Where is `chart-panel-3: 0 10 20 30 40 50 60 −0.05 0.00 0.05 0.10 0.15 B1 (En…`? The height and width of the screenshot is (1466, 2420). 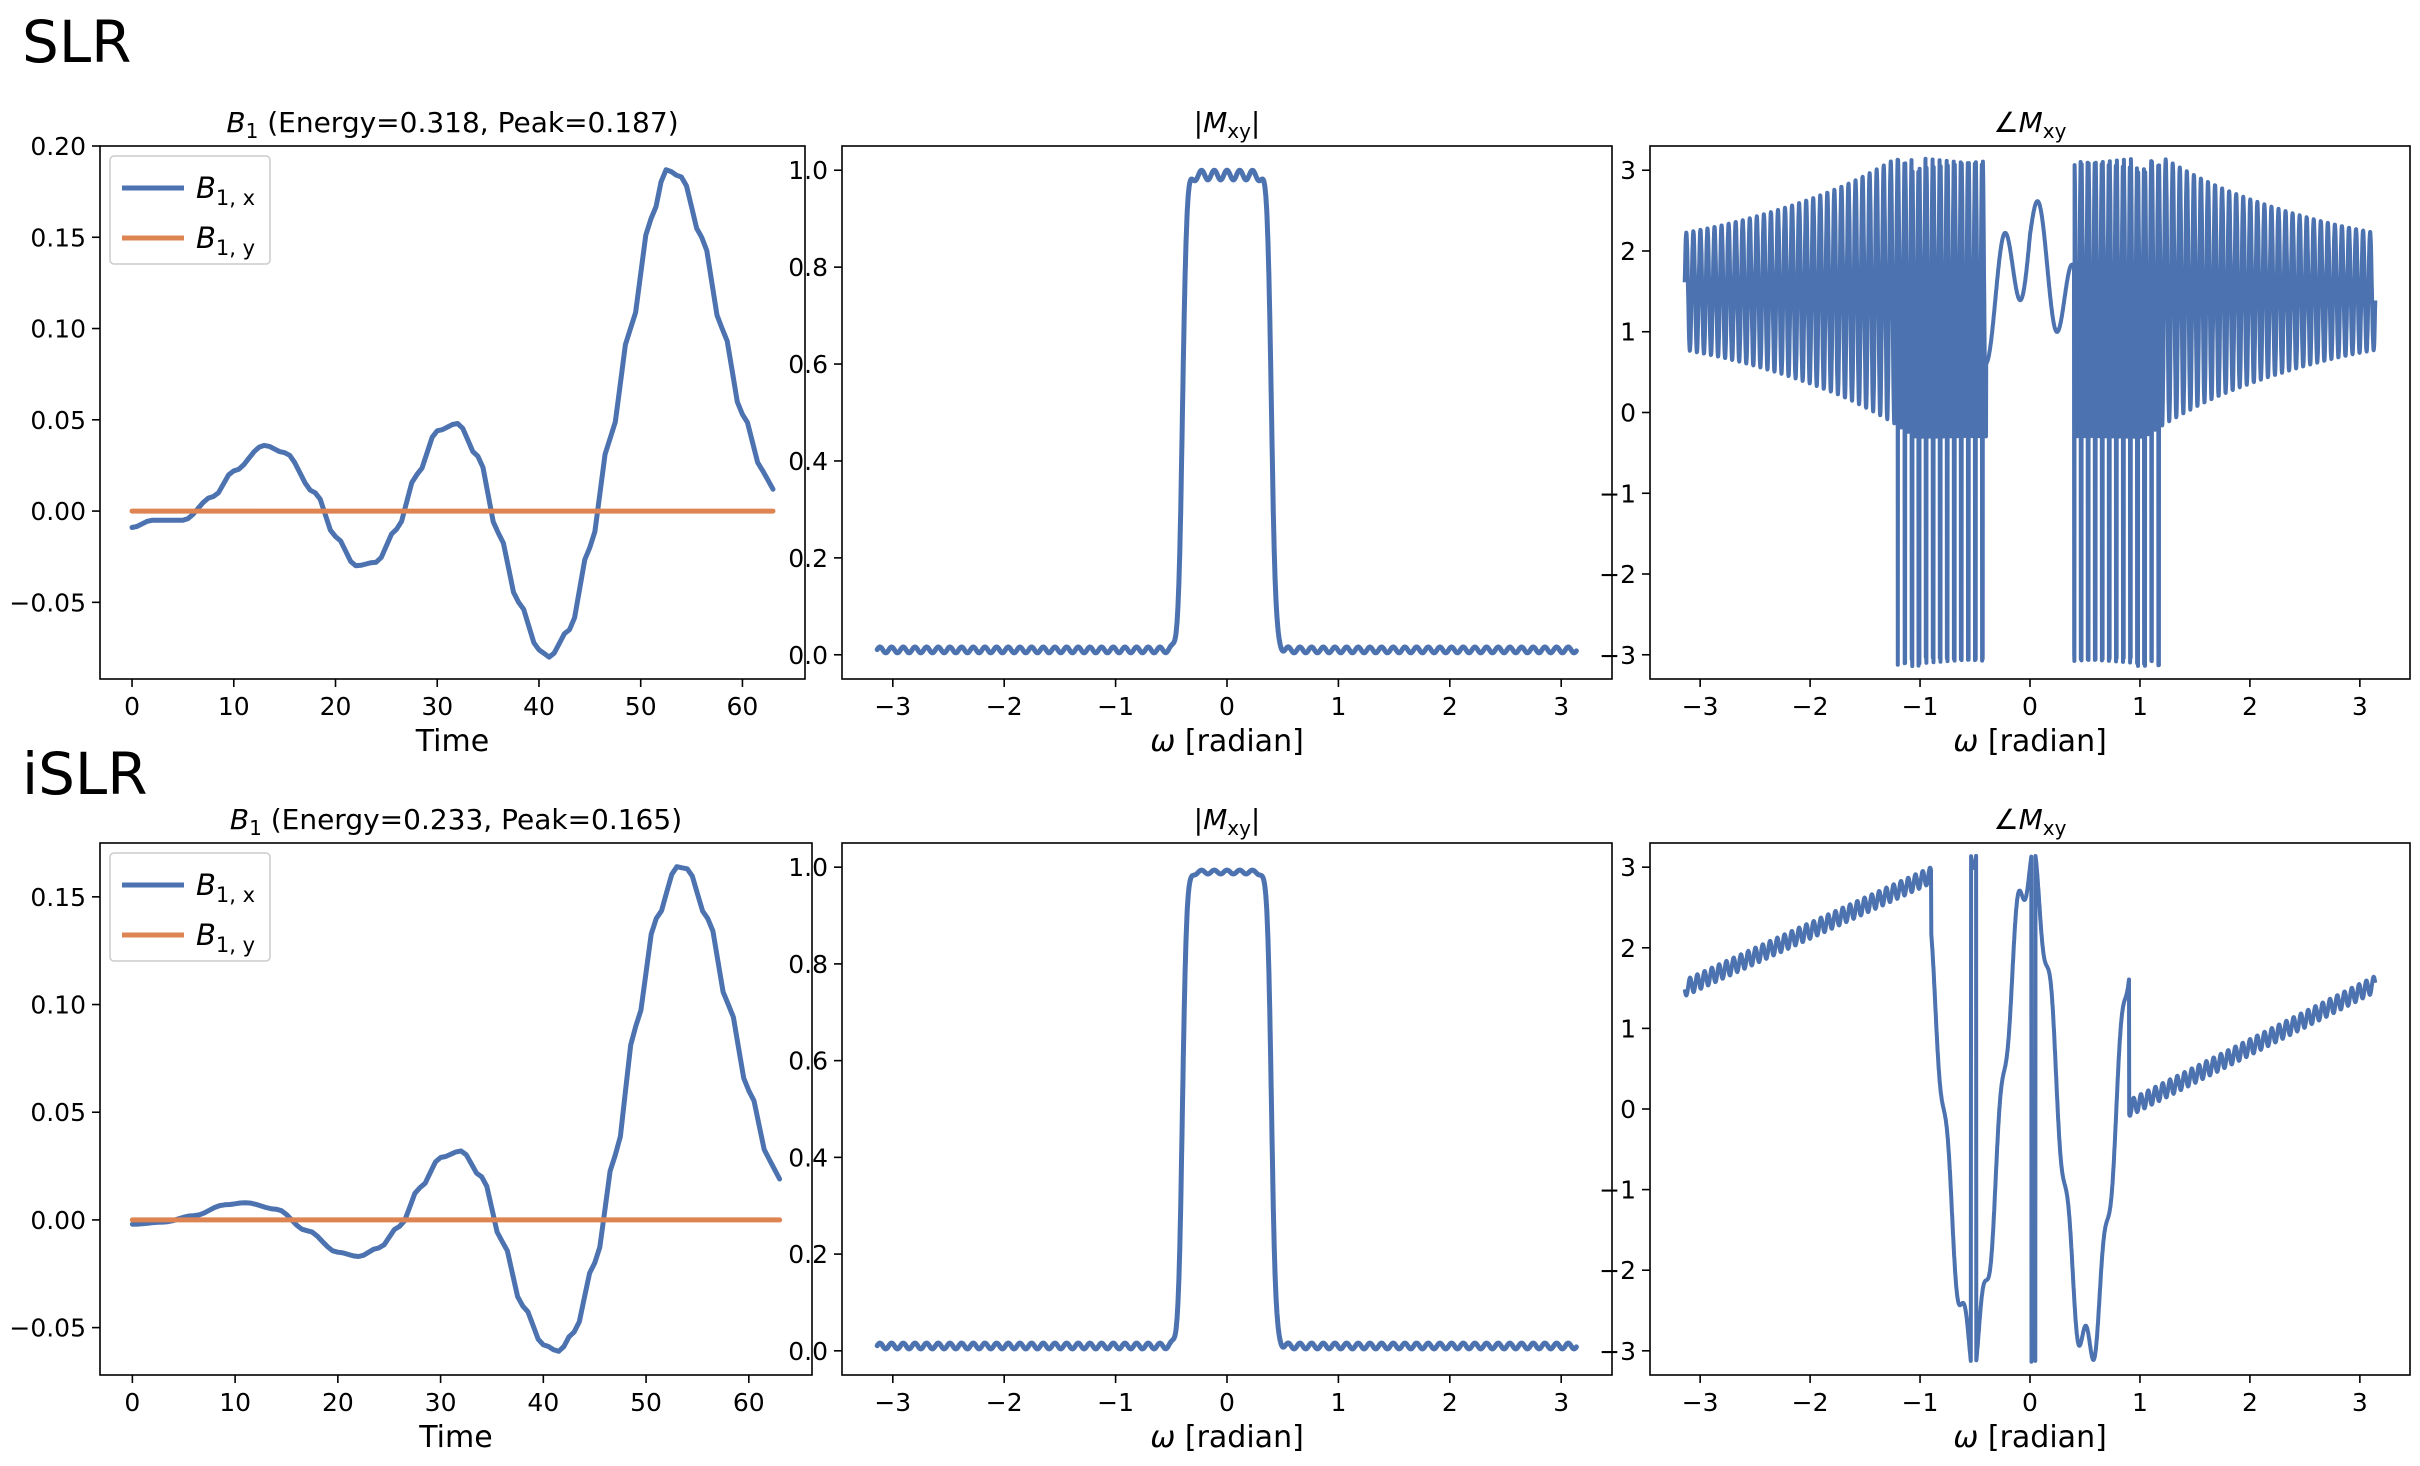
chart-panel-3: 0 10 20 30 40 50 60 −0.05 0.00 0.05 0.10 0.15 B1 (En… is located at coordinates (411, 1129).